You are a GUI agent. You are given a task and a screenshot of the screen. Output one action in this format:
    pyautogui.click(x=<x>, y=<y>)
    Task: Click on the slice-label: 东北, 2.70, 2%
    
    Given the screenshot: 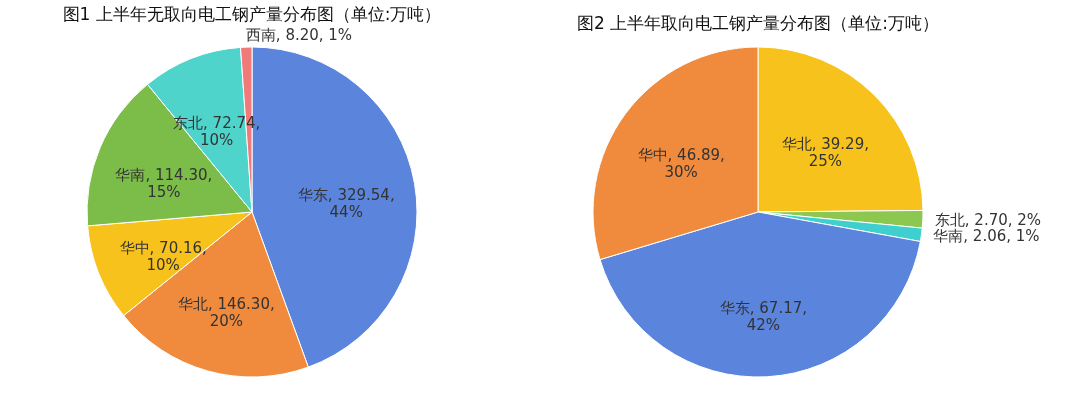 What is the action you would take?
    pyautogui.click(x=988, y=219)
    